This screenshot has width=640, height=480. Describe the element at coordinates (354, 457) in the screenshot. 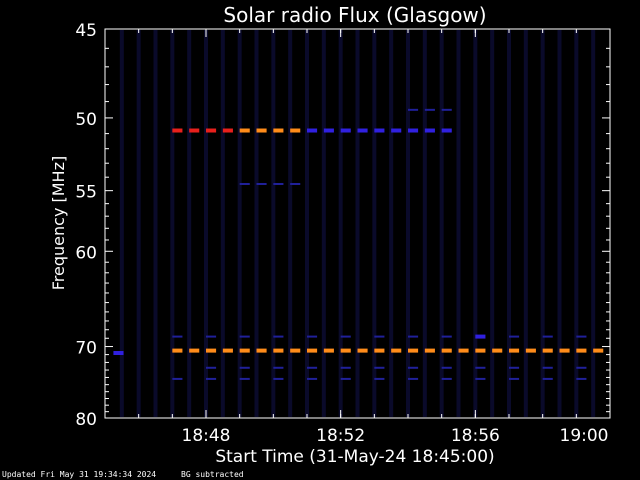

I see `x-axis-label: Start Time (31-May-24 18:45:00)` at that location.